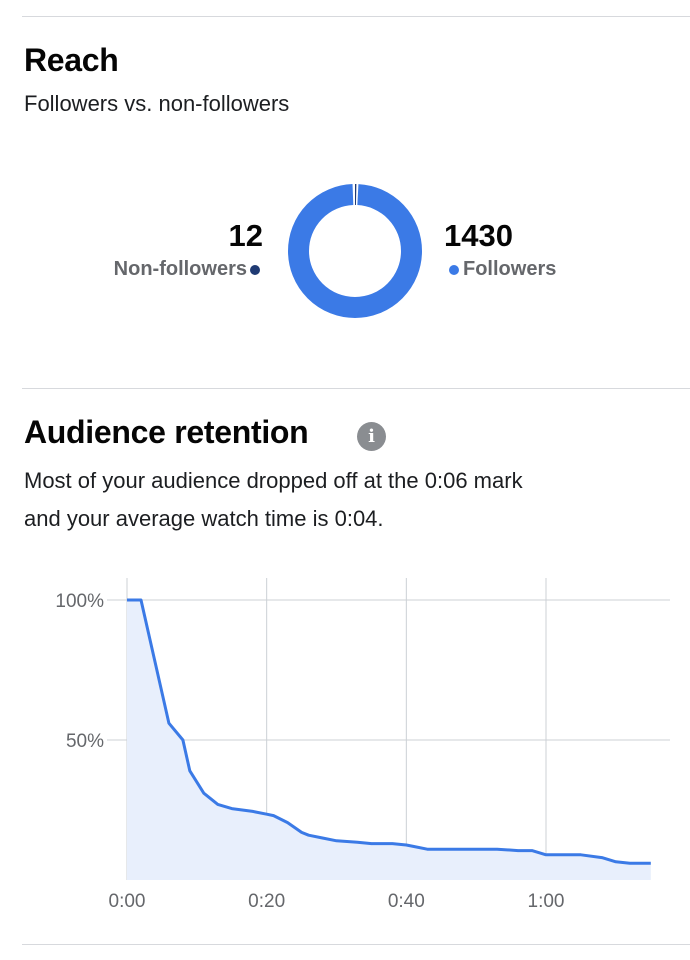 This screenshot has height=960, width=690. Describe the element at coordinates (356, 388) in the screenshot. I see `section-divider` at that location.